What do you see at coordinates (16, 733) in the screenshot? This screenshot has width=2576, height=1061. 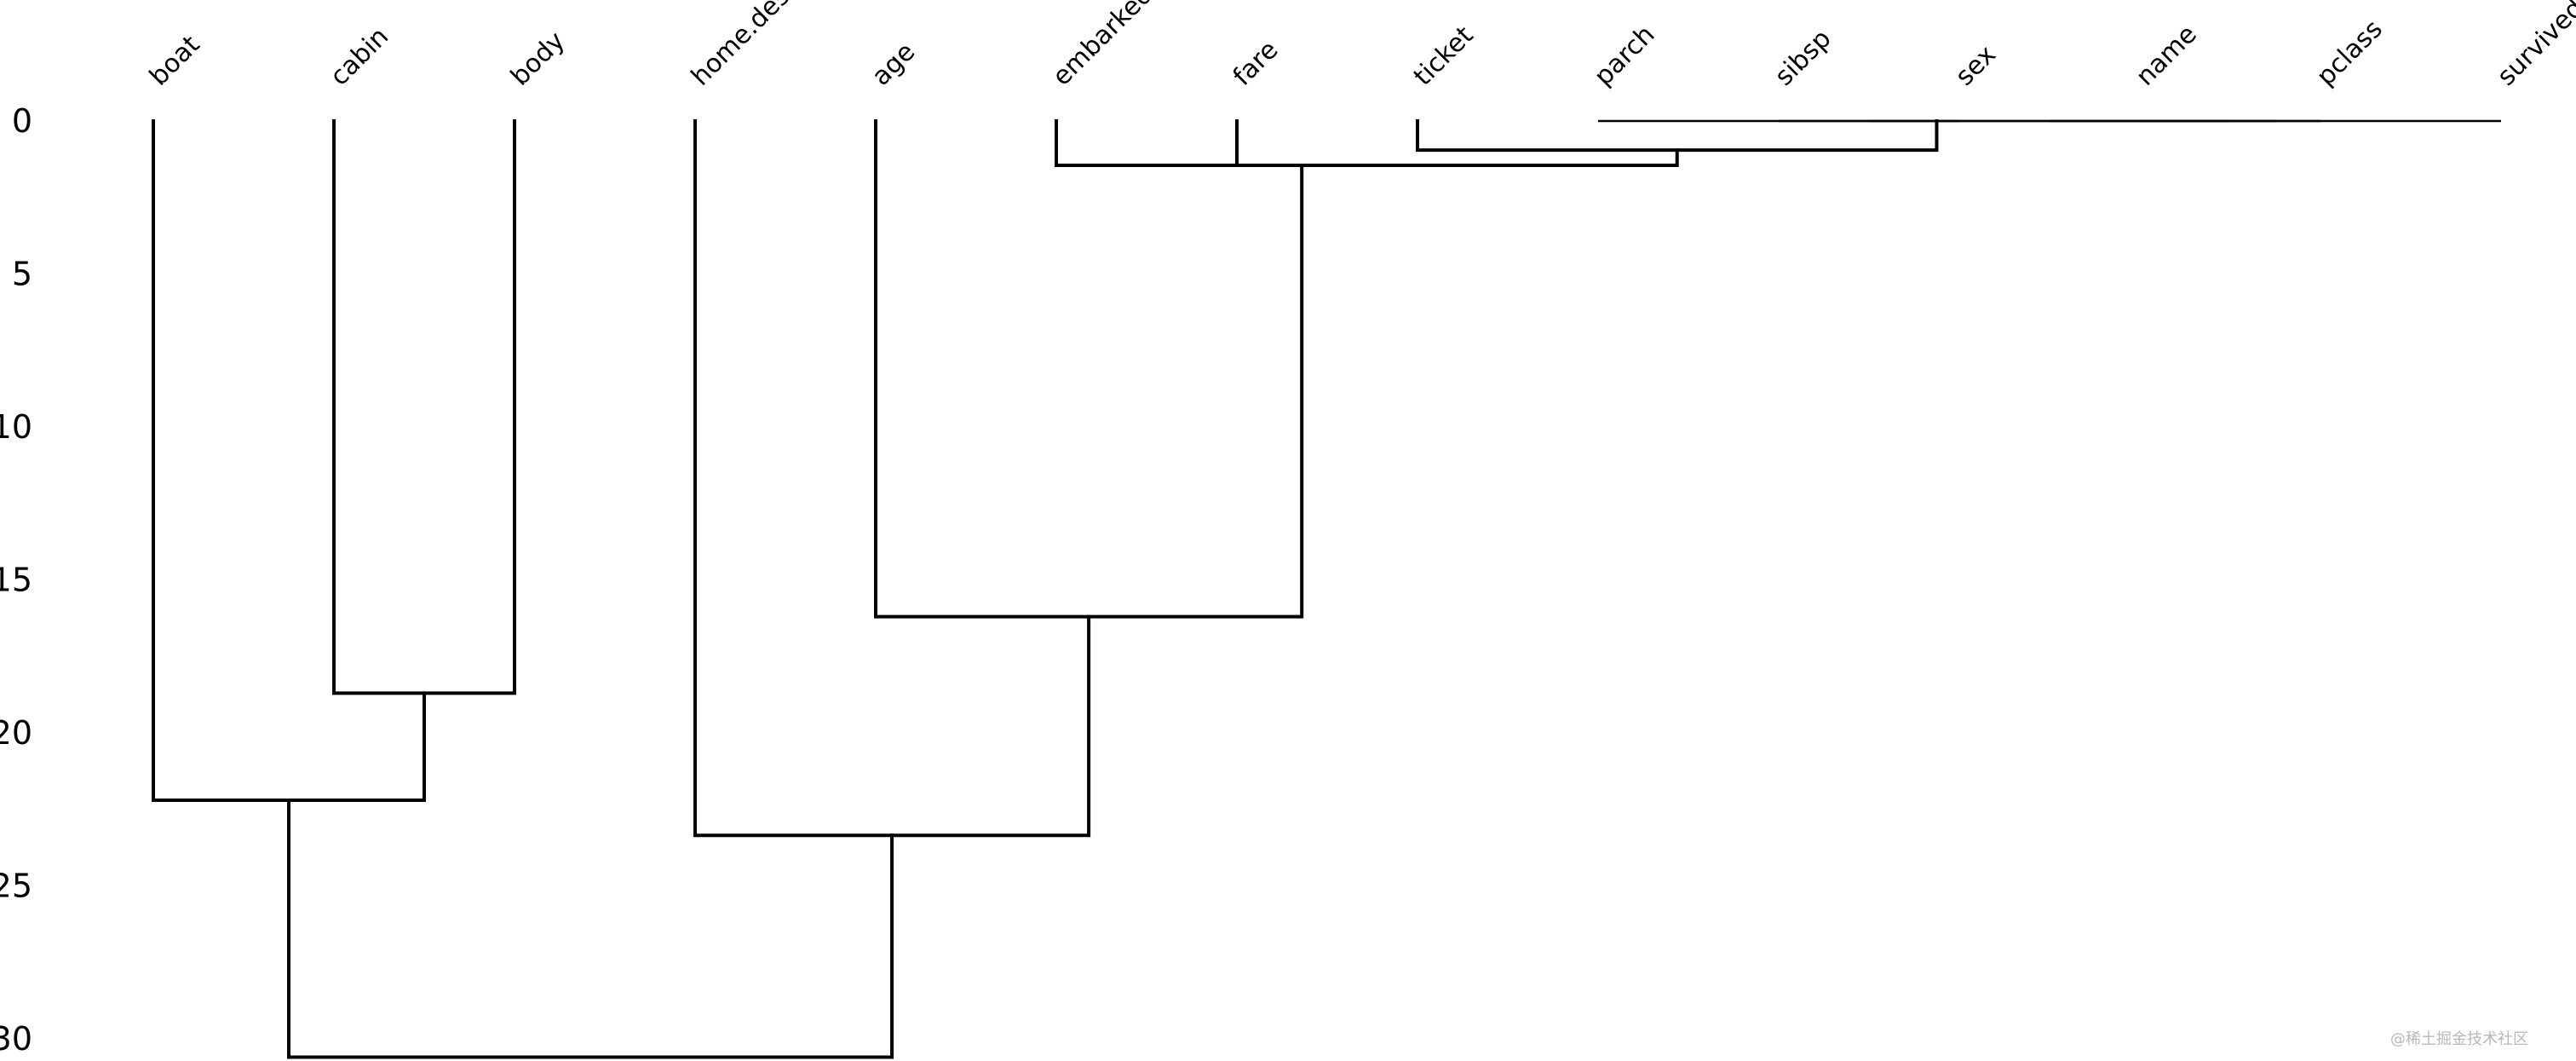 I see `y-tick-label-20: 20` at bounding box center [16, 733].